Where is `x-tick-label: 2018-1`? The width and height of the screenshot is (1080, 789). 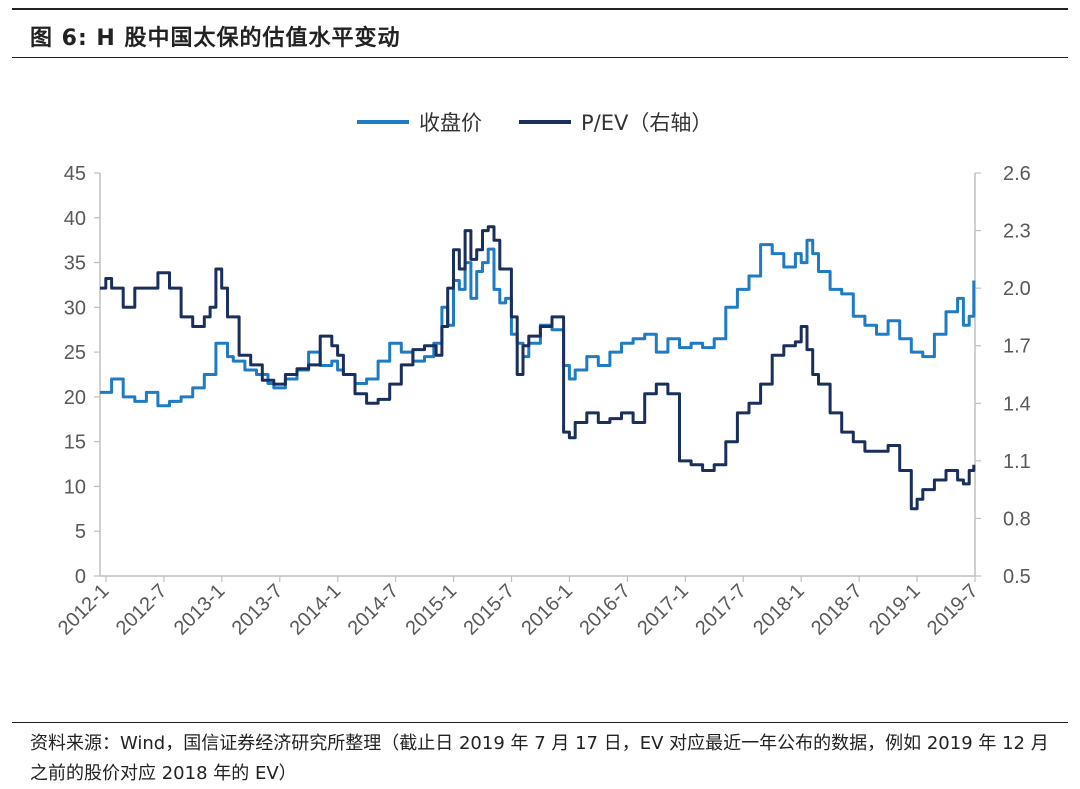 x-tick-label: 2018-1 is located at coordinates (779, 610).